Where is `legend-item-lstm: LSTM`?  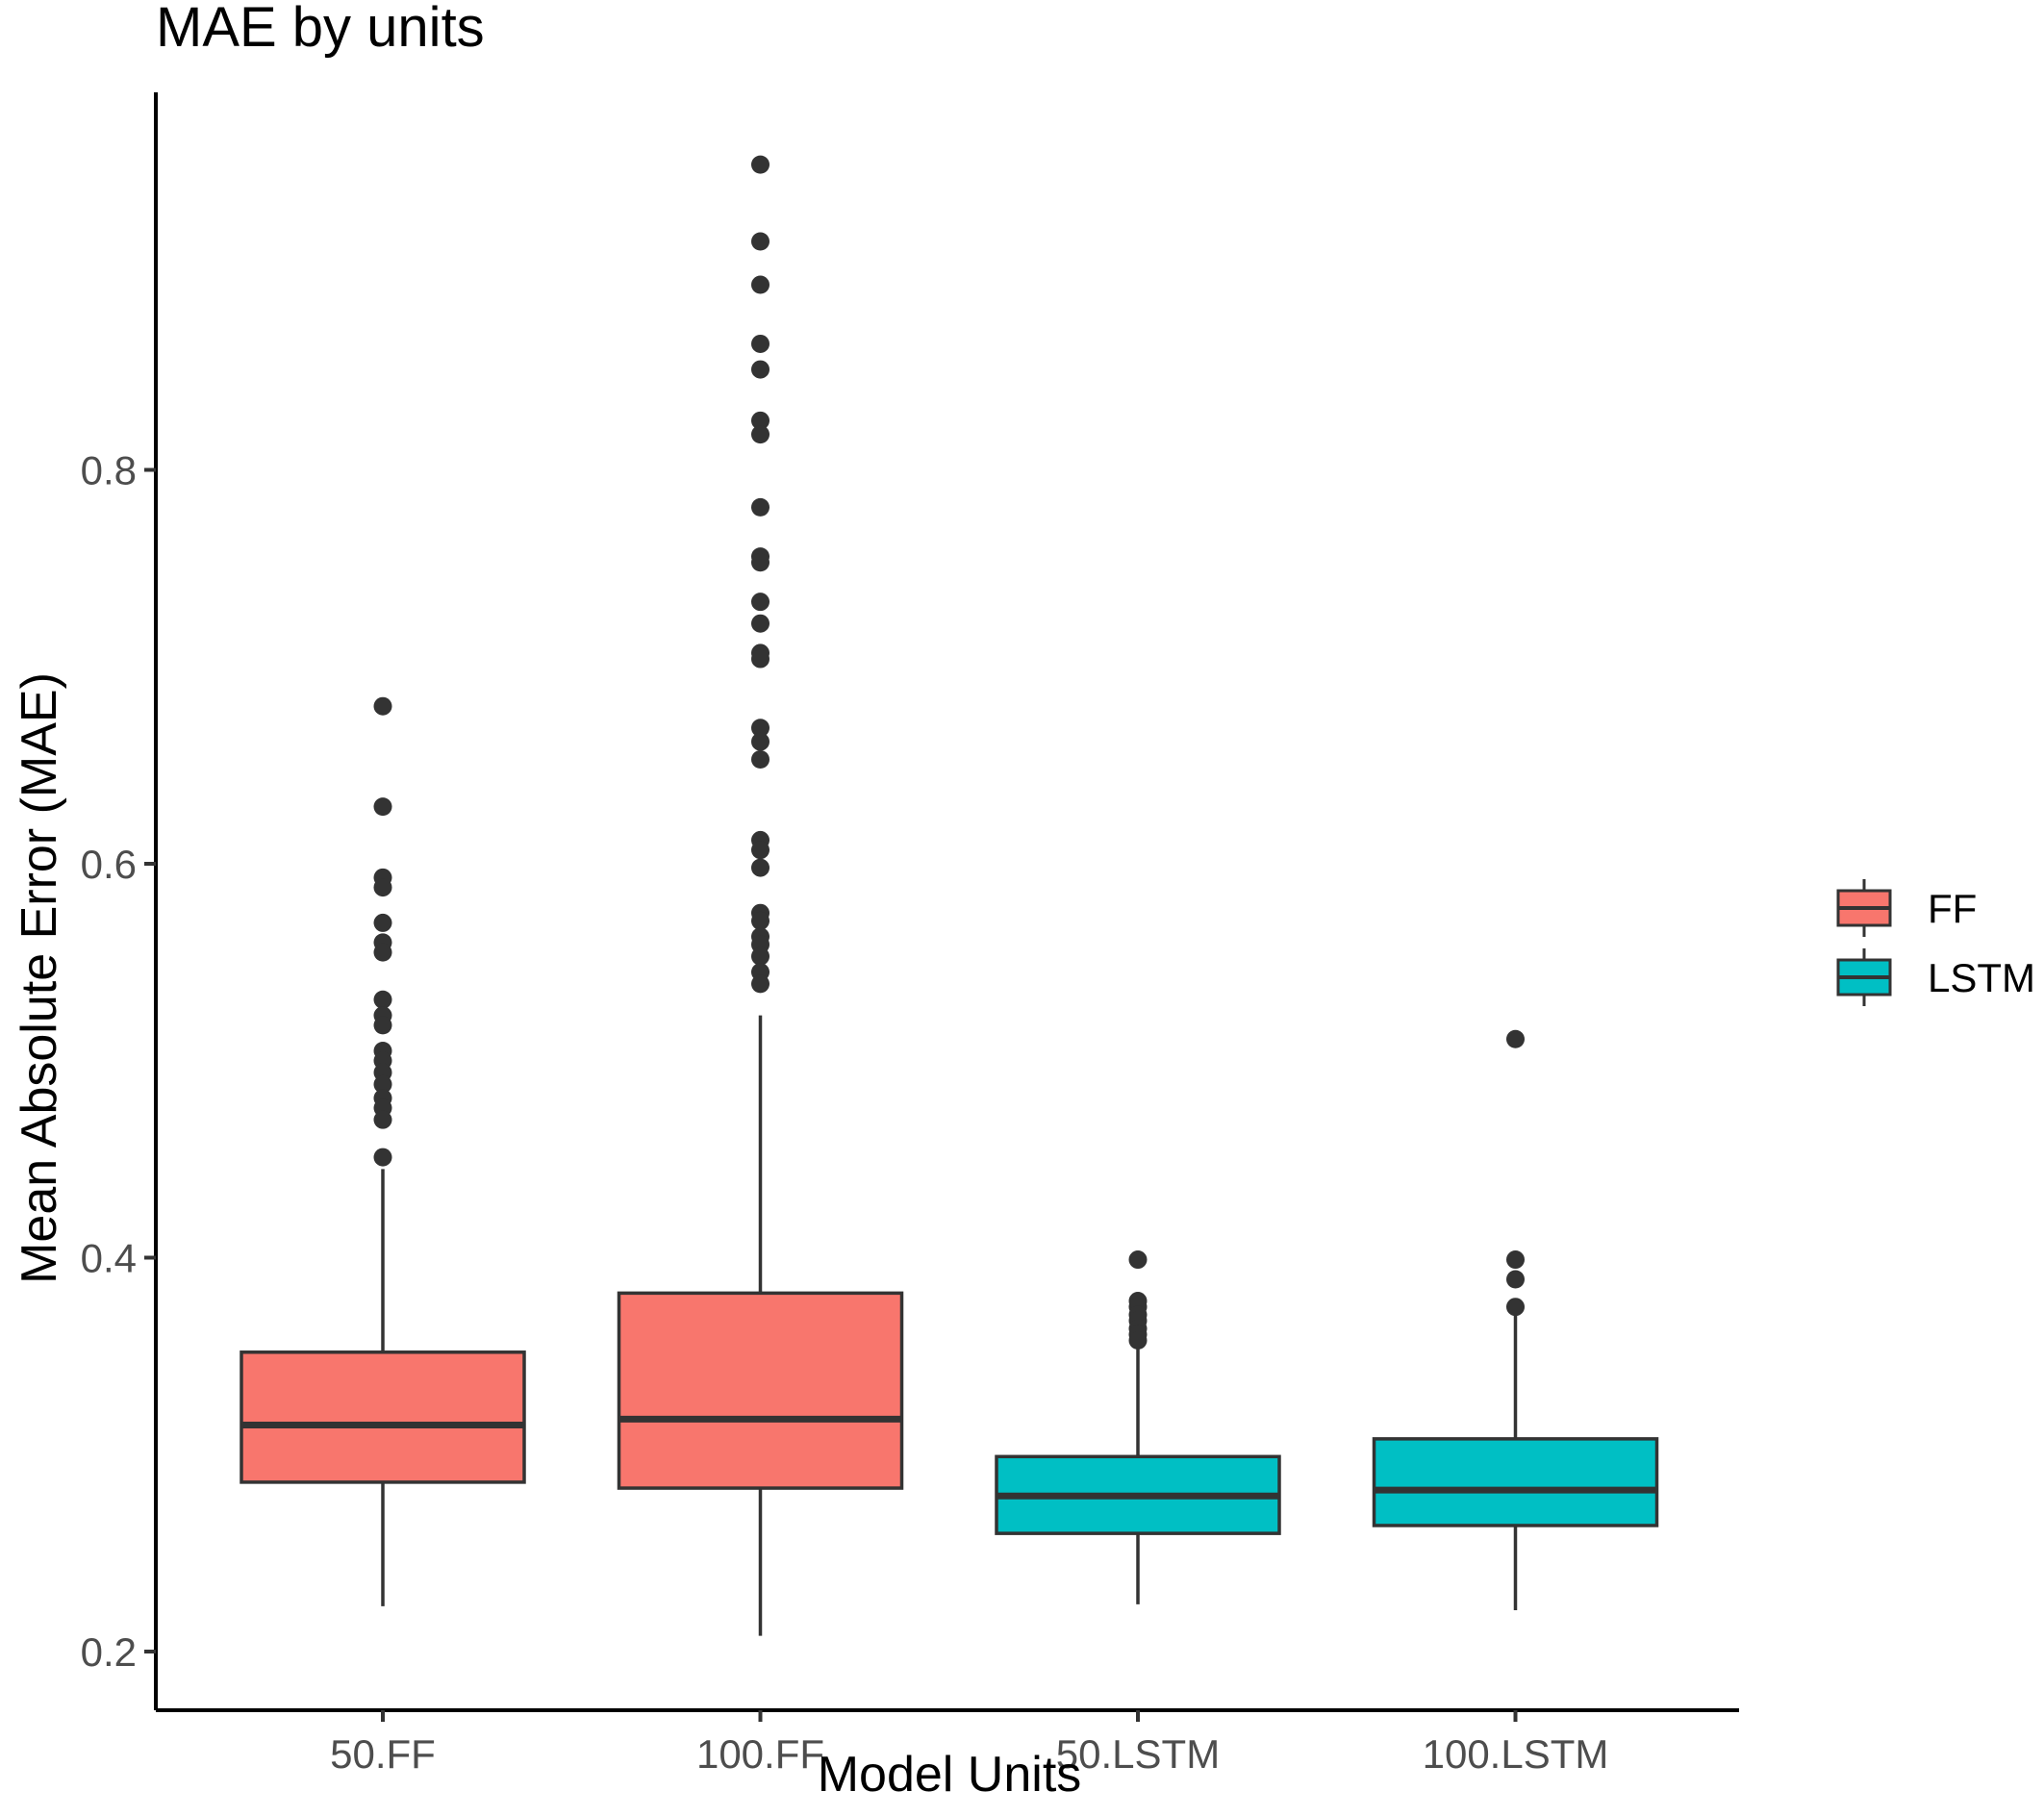
legend-item-lstm: LSTM is located at coordinates (1936, 977).